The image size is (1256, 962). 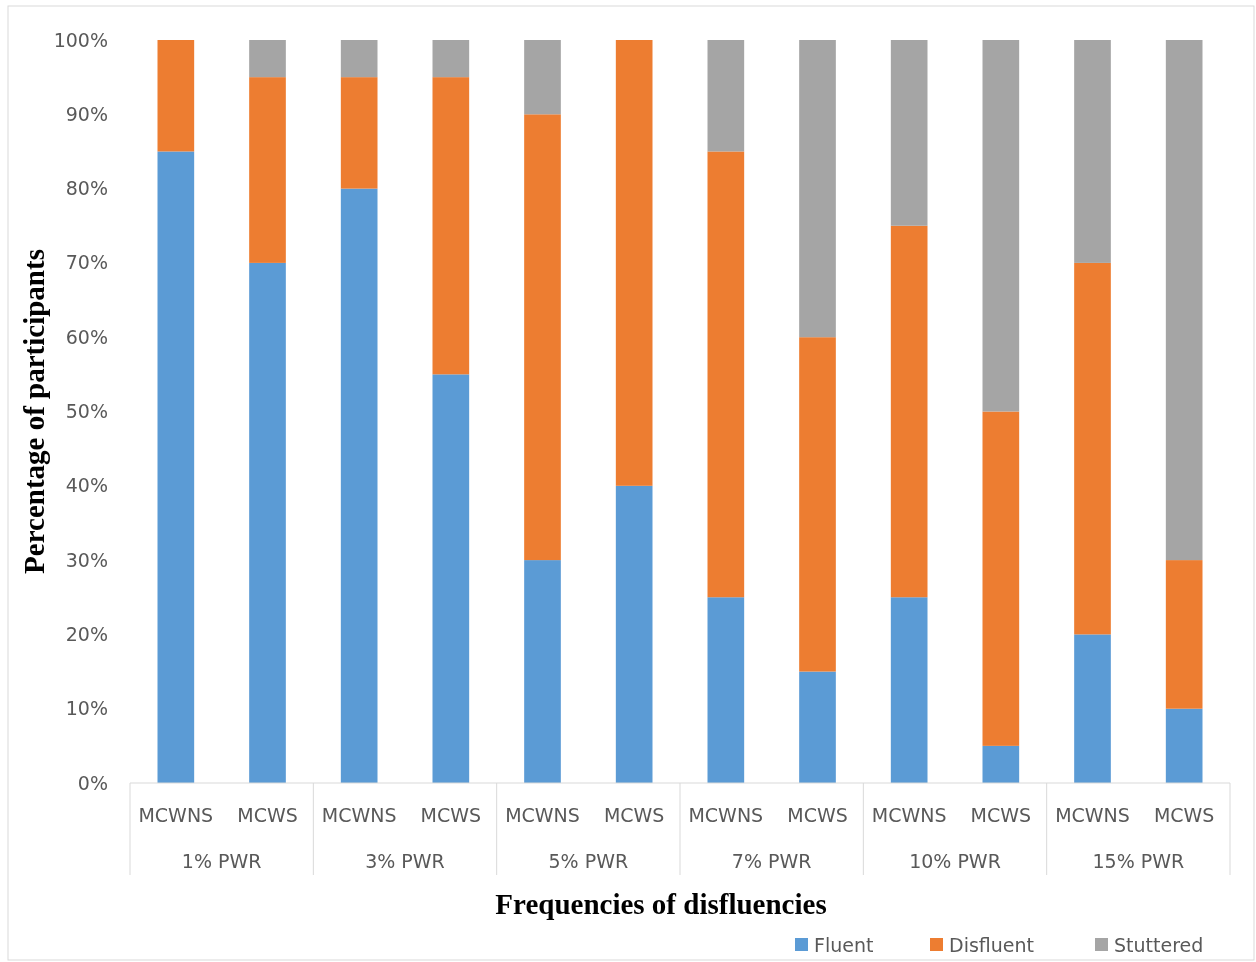 What do you see at coordinates (86, 262) in the screenshot?
I see `y-tick-label: 70%` at bounding box center [86, 262].